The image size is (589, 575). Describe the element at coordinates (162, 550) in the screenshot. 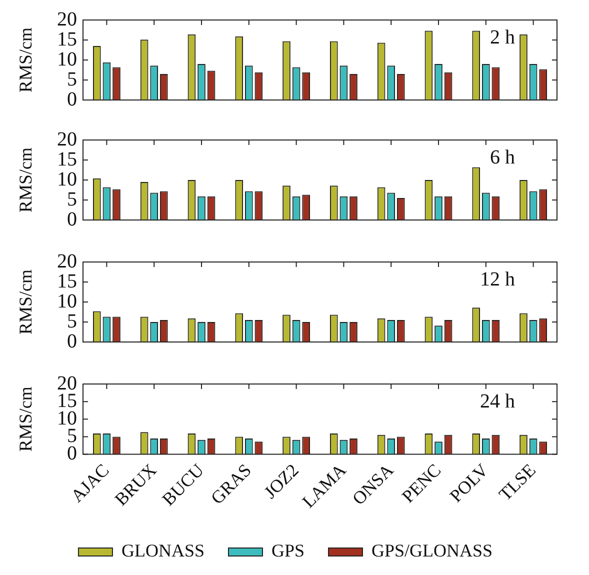

I see `legend-label: GLONASS` at that location.